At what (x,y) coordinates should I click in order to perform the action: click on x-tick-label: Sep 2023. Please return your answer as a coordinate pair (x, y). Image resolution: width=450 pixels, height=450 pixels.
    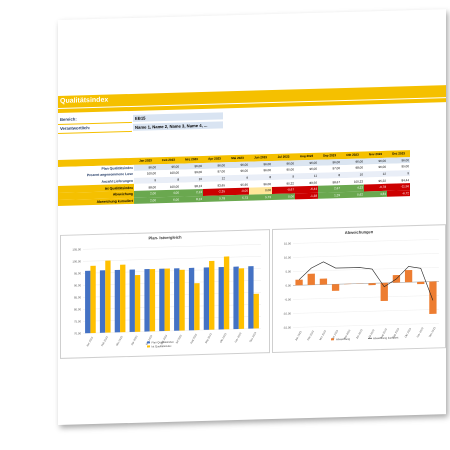
    Looking at the image, I should click on (208, 338).